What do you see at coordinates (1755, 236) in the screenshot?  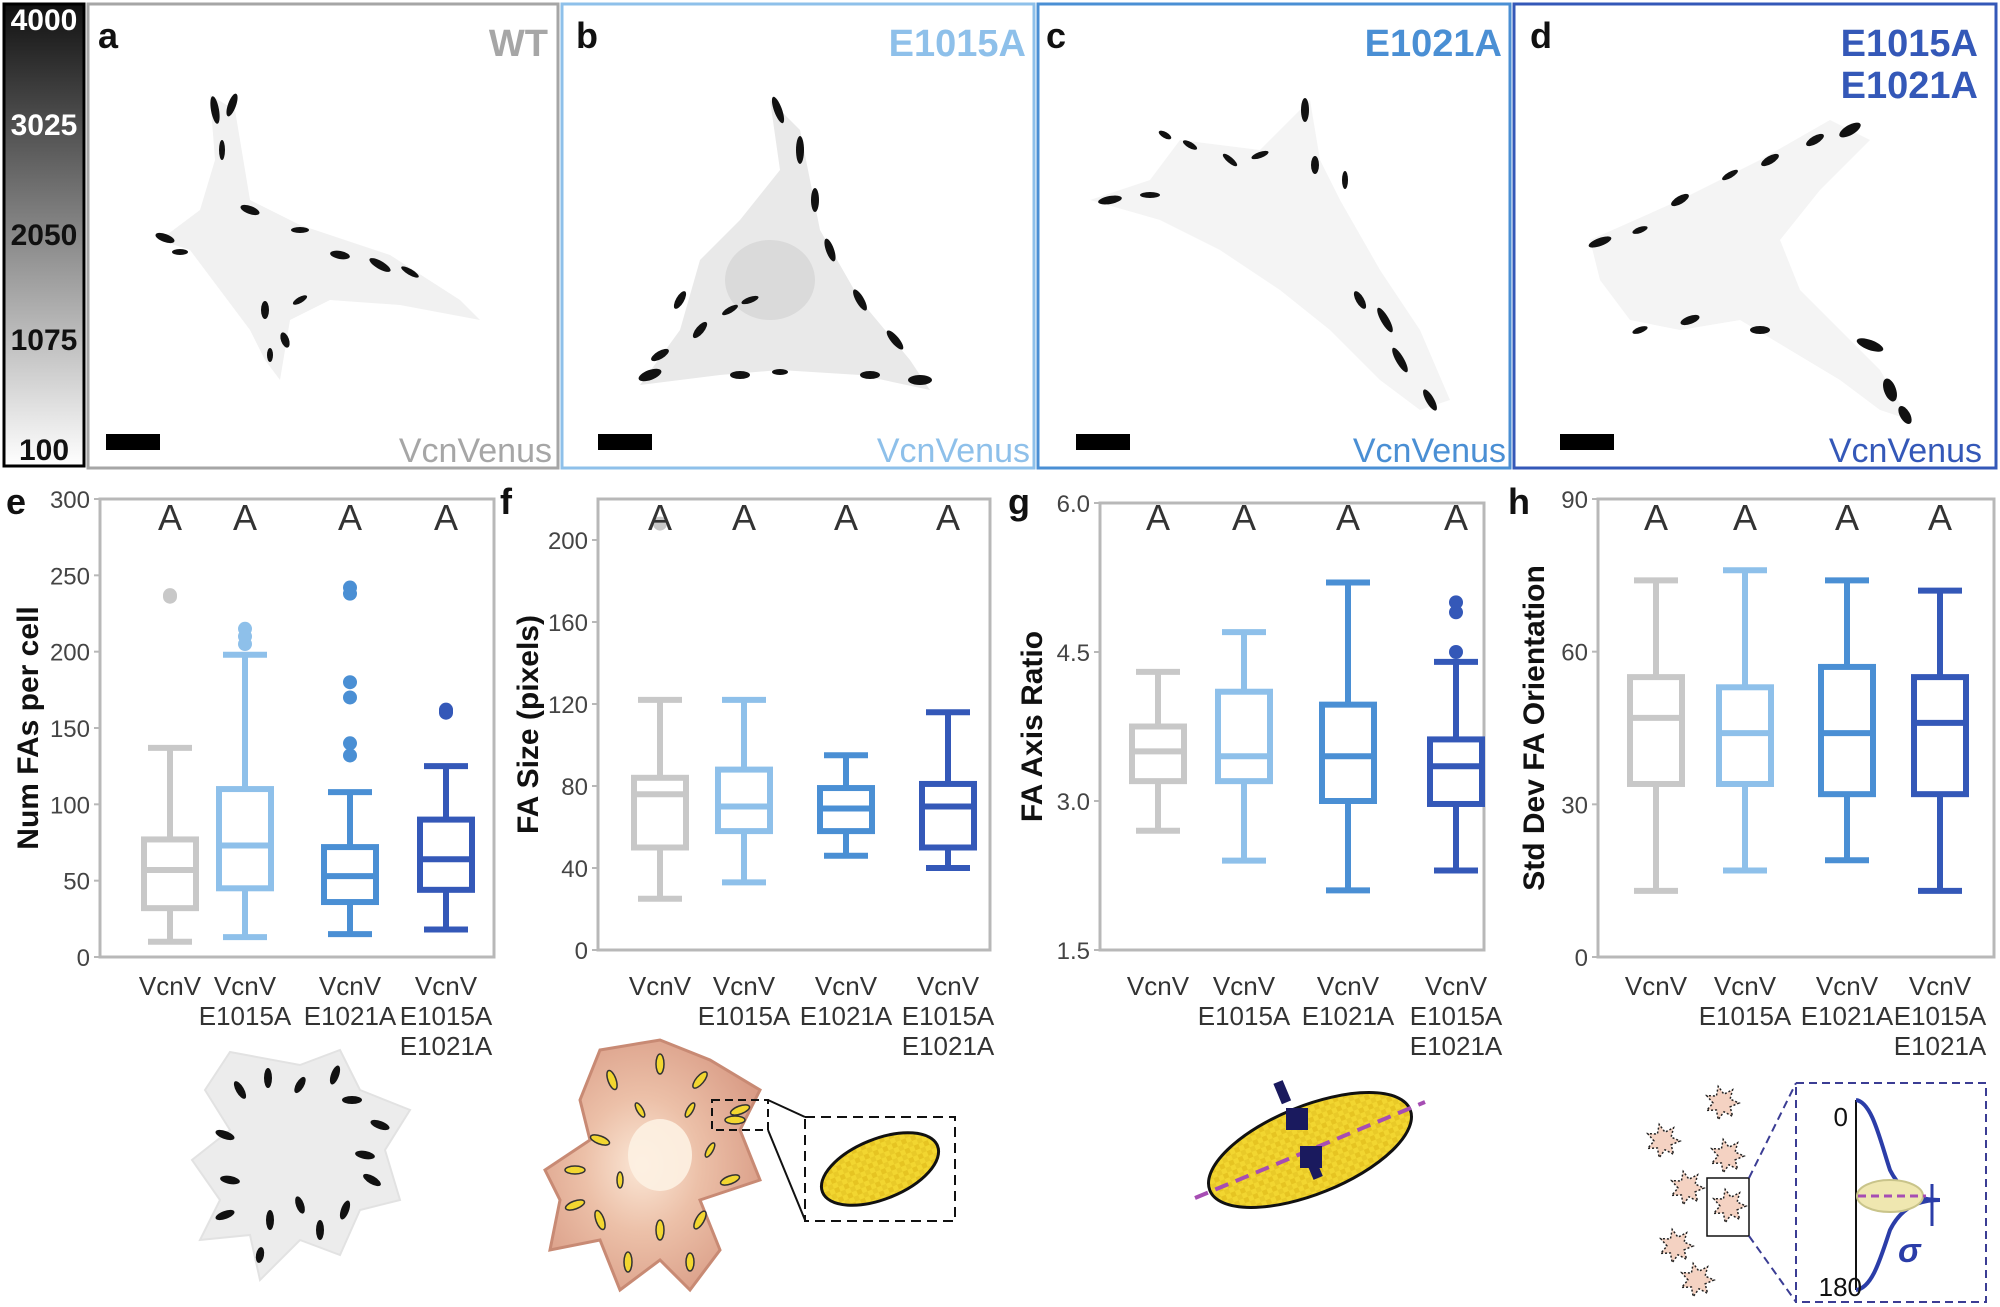 I see `micrograph-d: d E1015A E1021A VcnVenus` at bounding box center [1755, 236].